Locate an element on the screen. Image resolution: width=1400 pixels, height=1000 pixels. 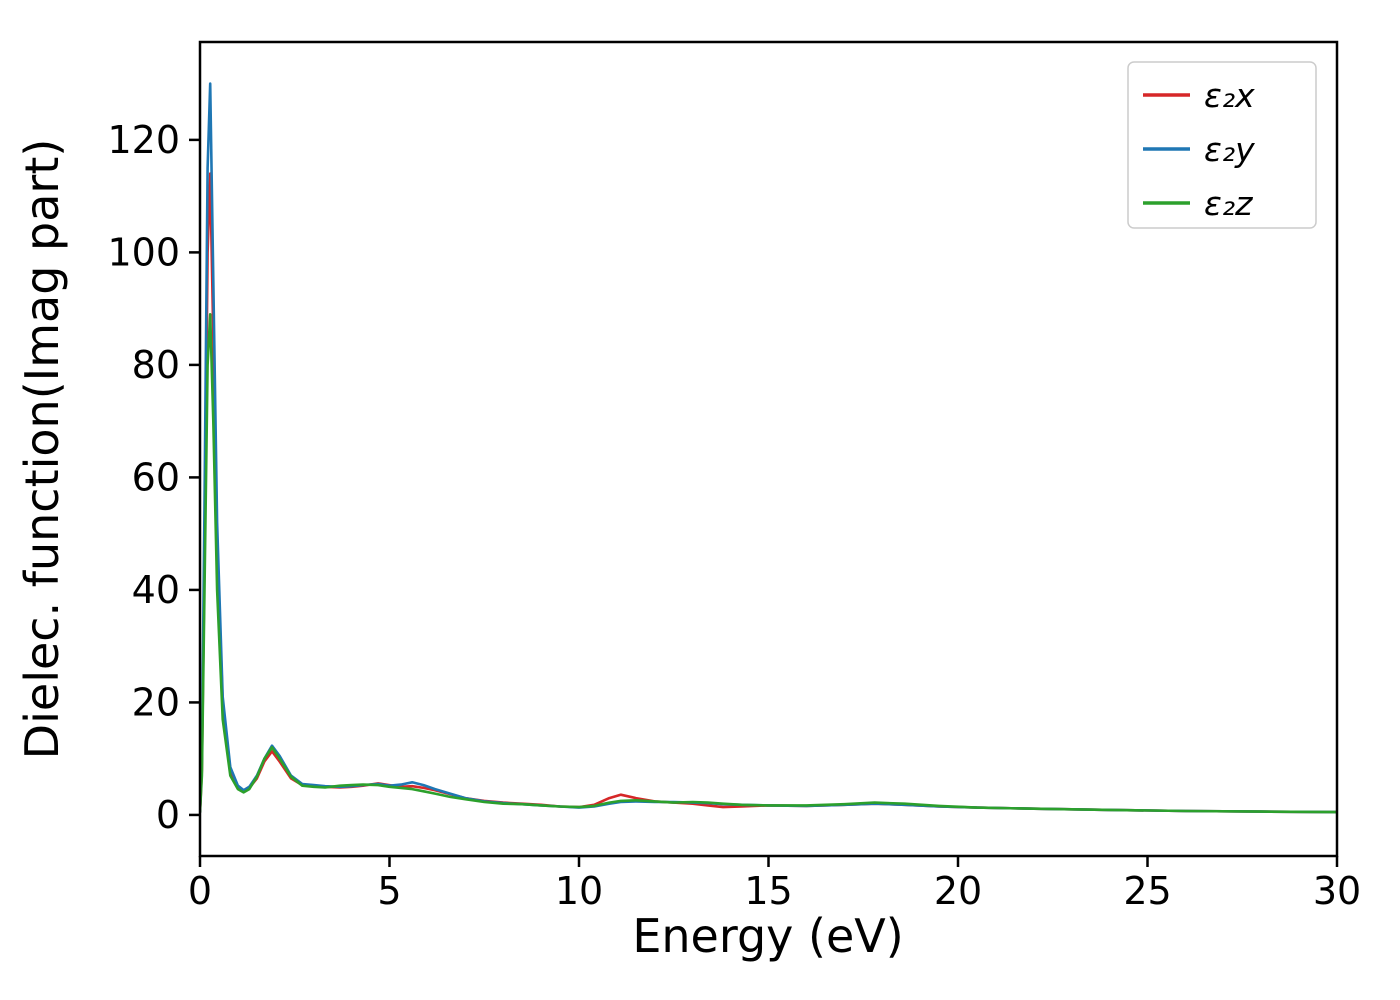
x-axis-ticks: 0 5 10 15 20 25 30 is located at coordinates (774, 884).